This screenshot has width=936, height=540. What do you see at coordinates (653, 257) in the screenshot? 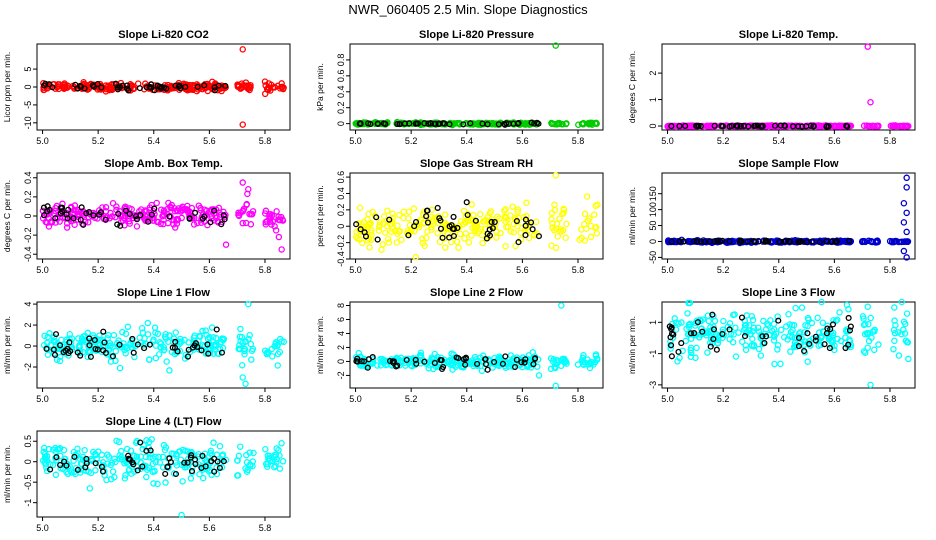
I see `y-tick-label: -50` at bounding box center [653, 257].